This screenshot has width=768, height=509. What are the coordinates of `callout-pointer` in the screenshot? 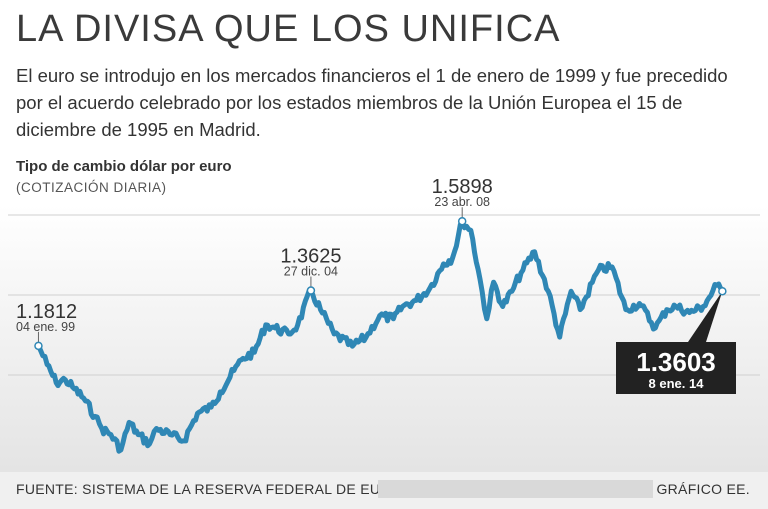 It's located at (705, 316).